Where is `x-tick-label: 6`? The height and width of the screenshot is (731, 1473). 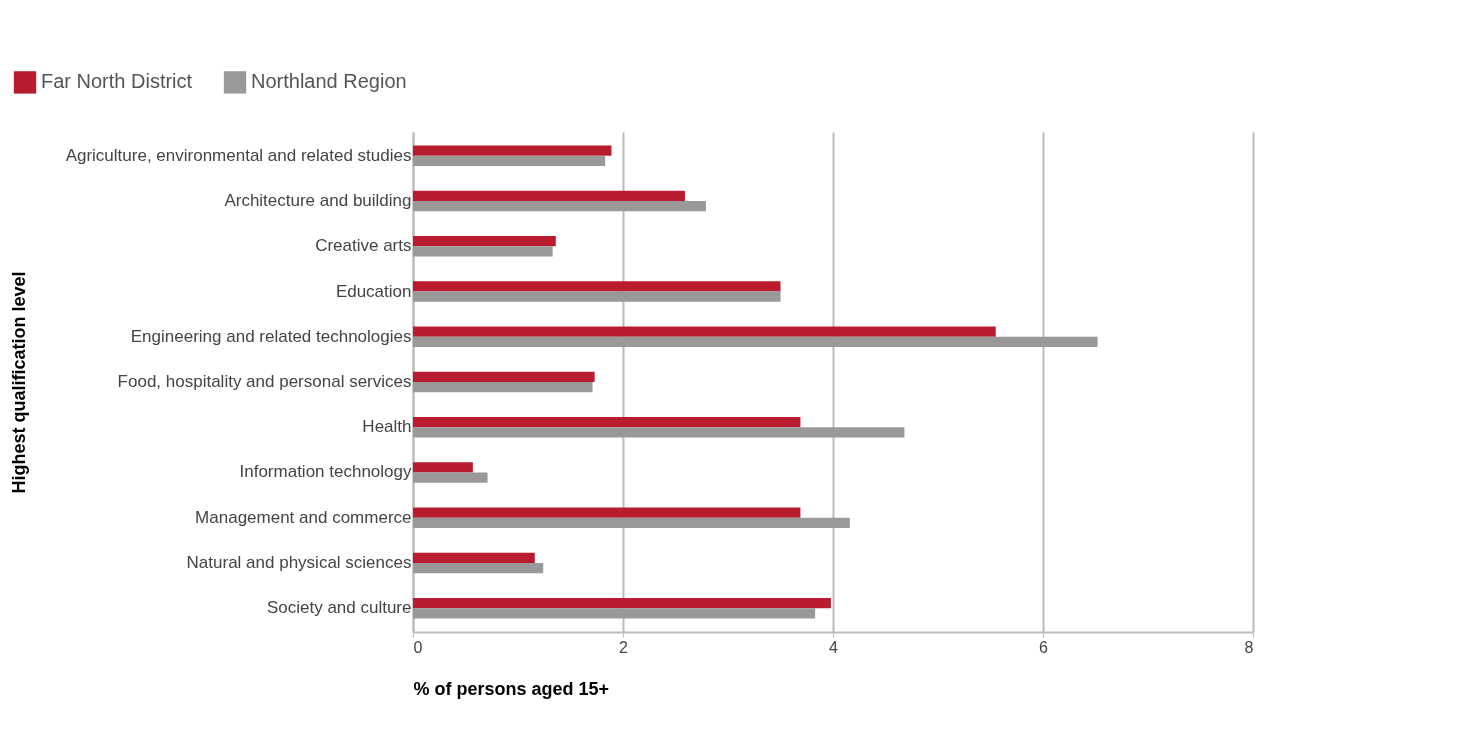 x-tick-label: 6 is located at coordinates (1044, 647).